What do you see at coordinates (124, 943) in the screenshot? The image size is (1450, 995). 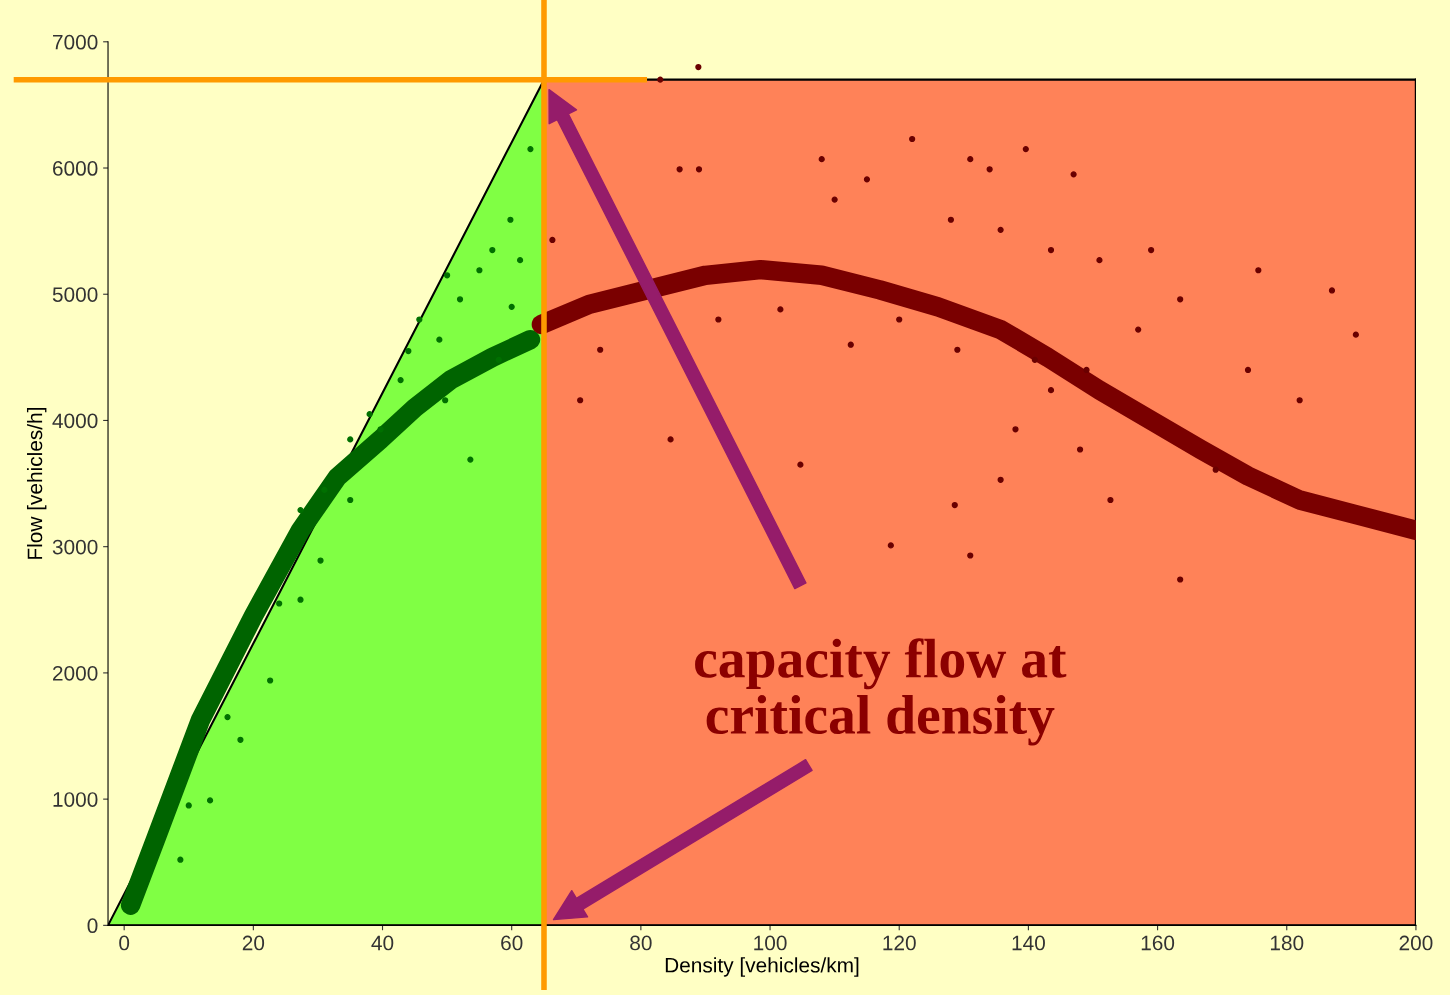 I see `x-tick-label: 0` at bounding box center [124, 943].